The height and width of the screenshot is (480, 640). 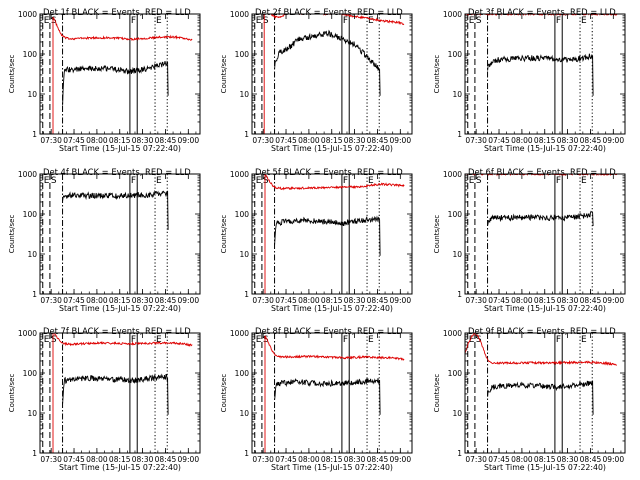 What do you see at coordinates (117, 12) in the screenshot?
I see `panel-title: Det 1f BLACK = Events, RED = LLD` at bounding box center [117, 12].